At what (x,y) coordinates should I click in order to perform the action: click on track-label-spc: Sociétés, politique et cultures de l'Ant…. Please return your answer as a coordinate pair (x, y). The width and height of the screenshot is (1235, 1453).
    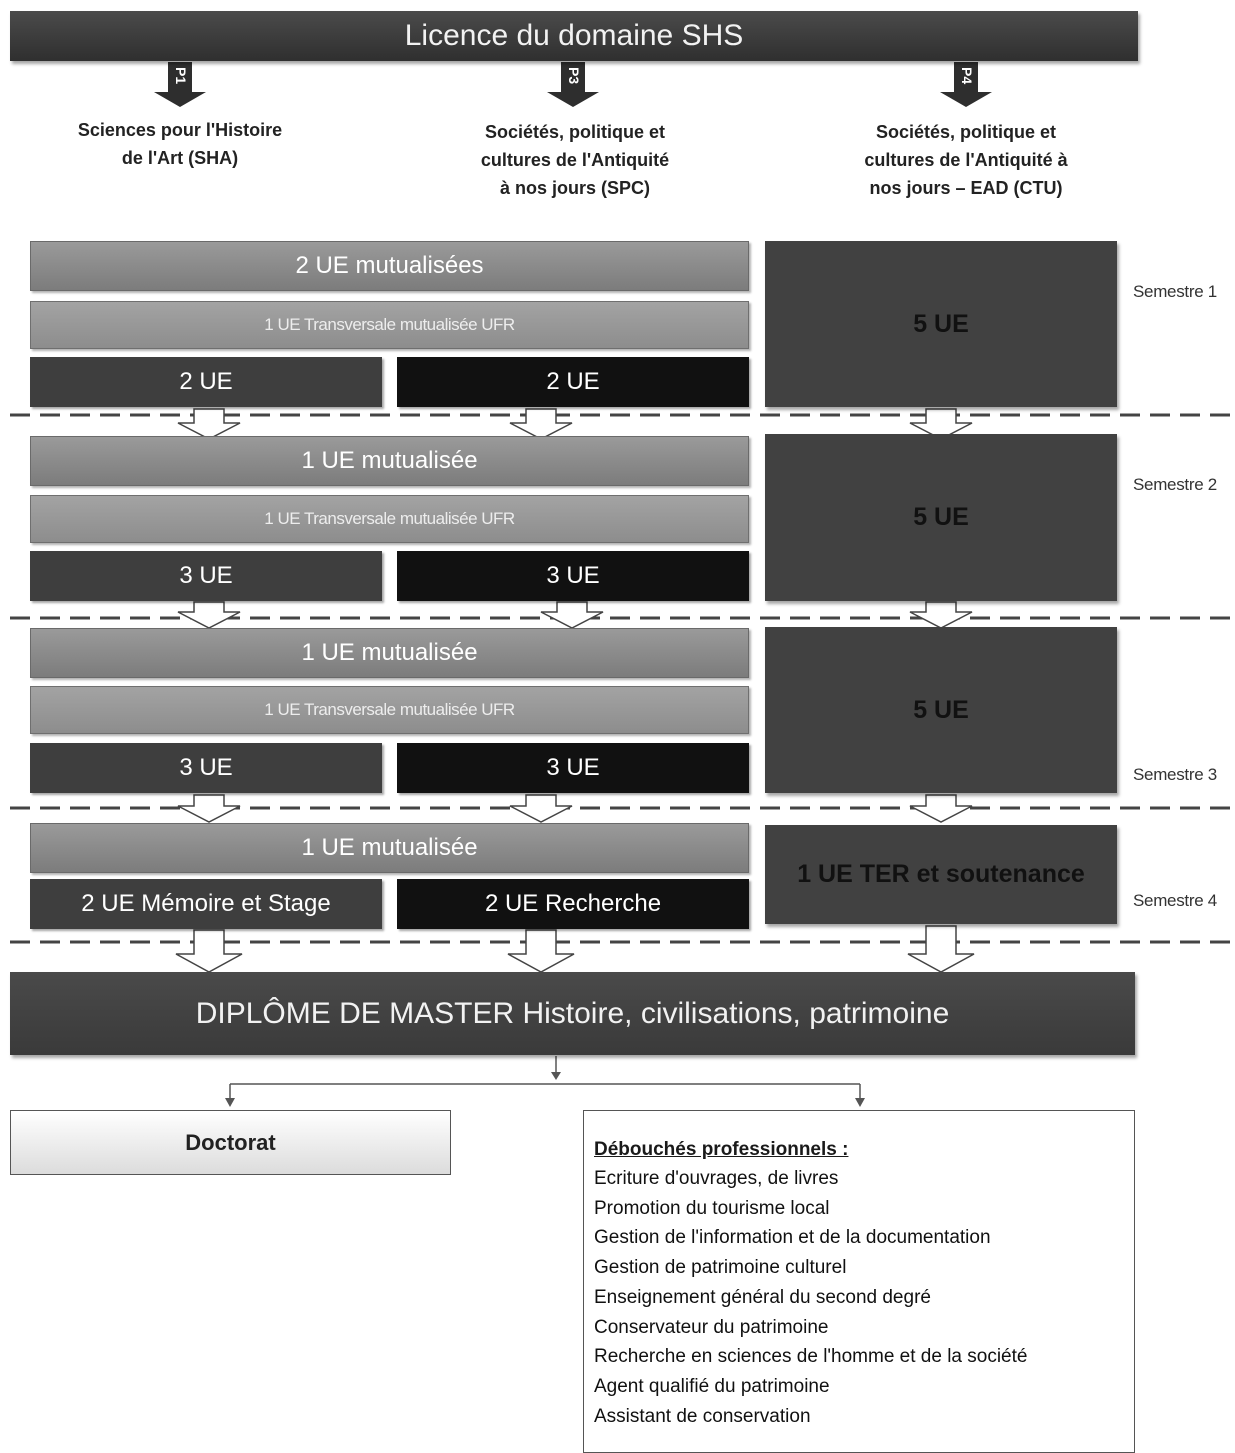
    Looking at the image, I should click on (575, 160).